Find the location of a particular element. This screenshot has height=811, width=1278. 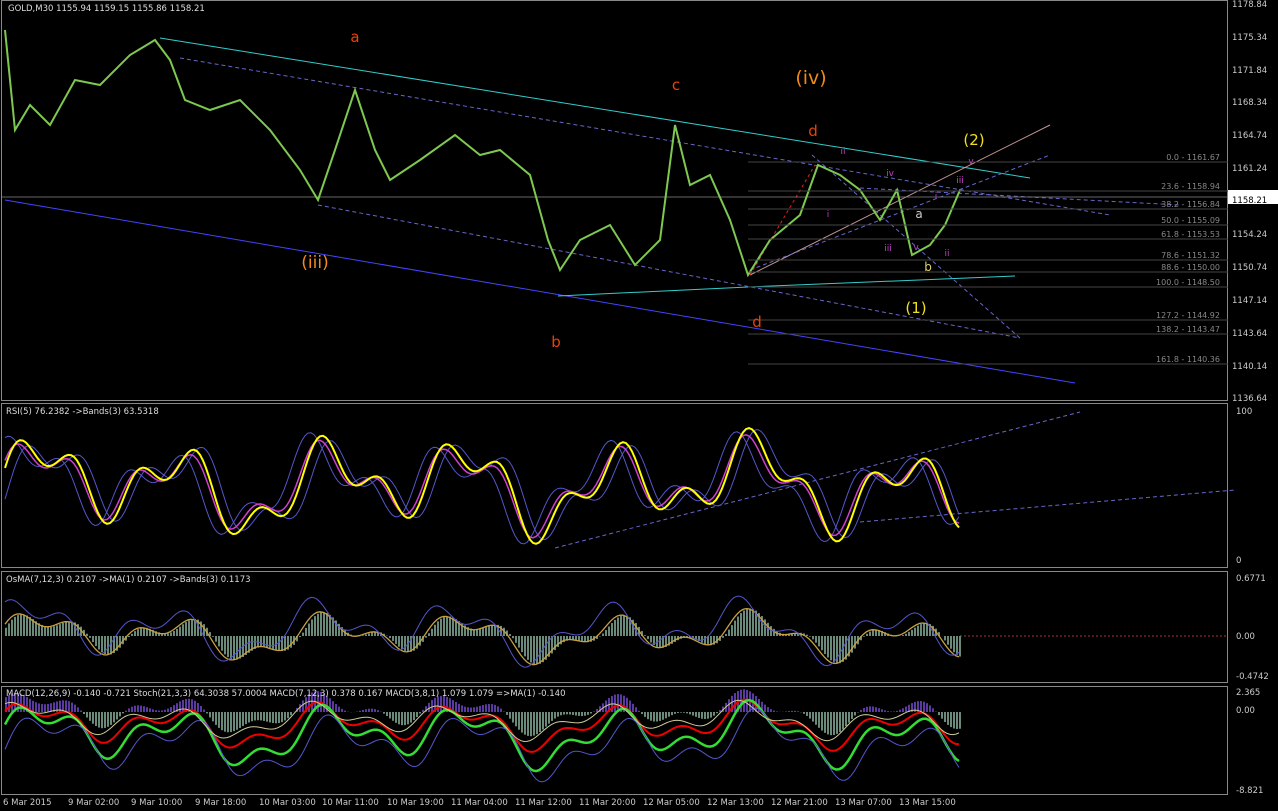

price-label: 1161.24 is located at coordinates (1249, 169).